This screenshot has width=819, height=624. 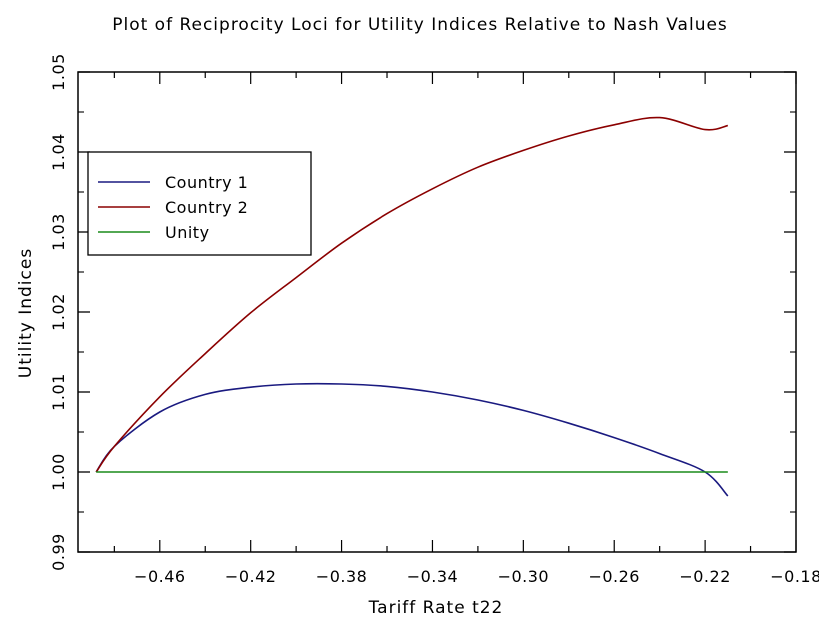 What do you see at coordinates (58, 232) in the screenshot?
I see `y-tick-label: 1.03` at bounding box center [58, 232].